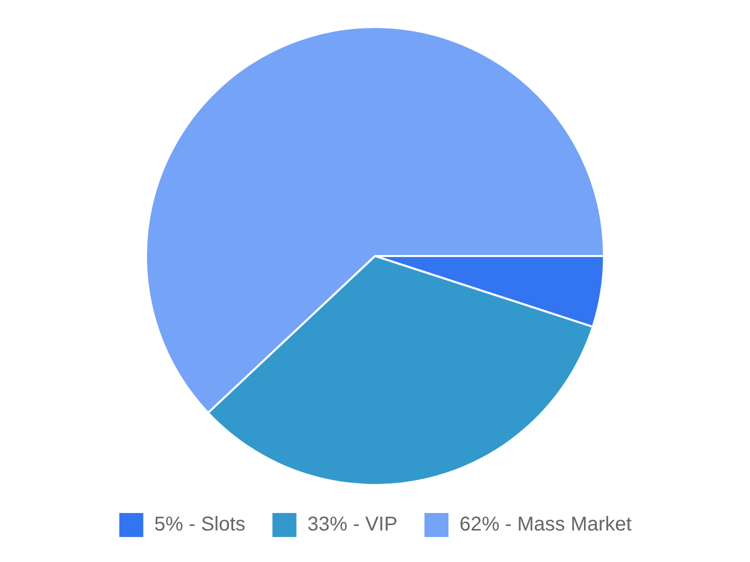  What do you see at coordinates (352, 525) in the screenshot?
I see `legend-label: 33% - VIP` at bounding box center [352, 525].